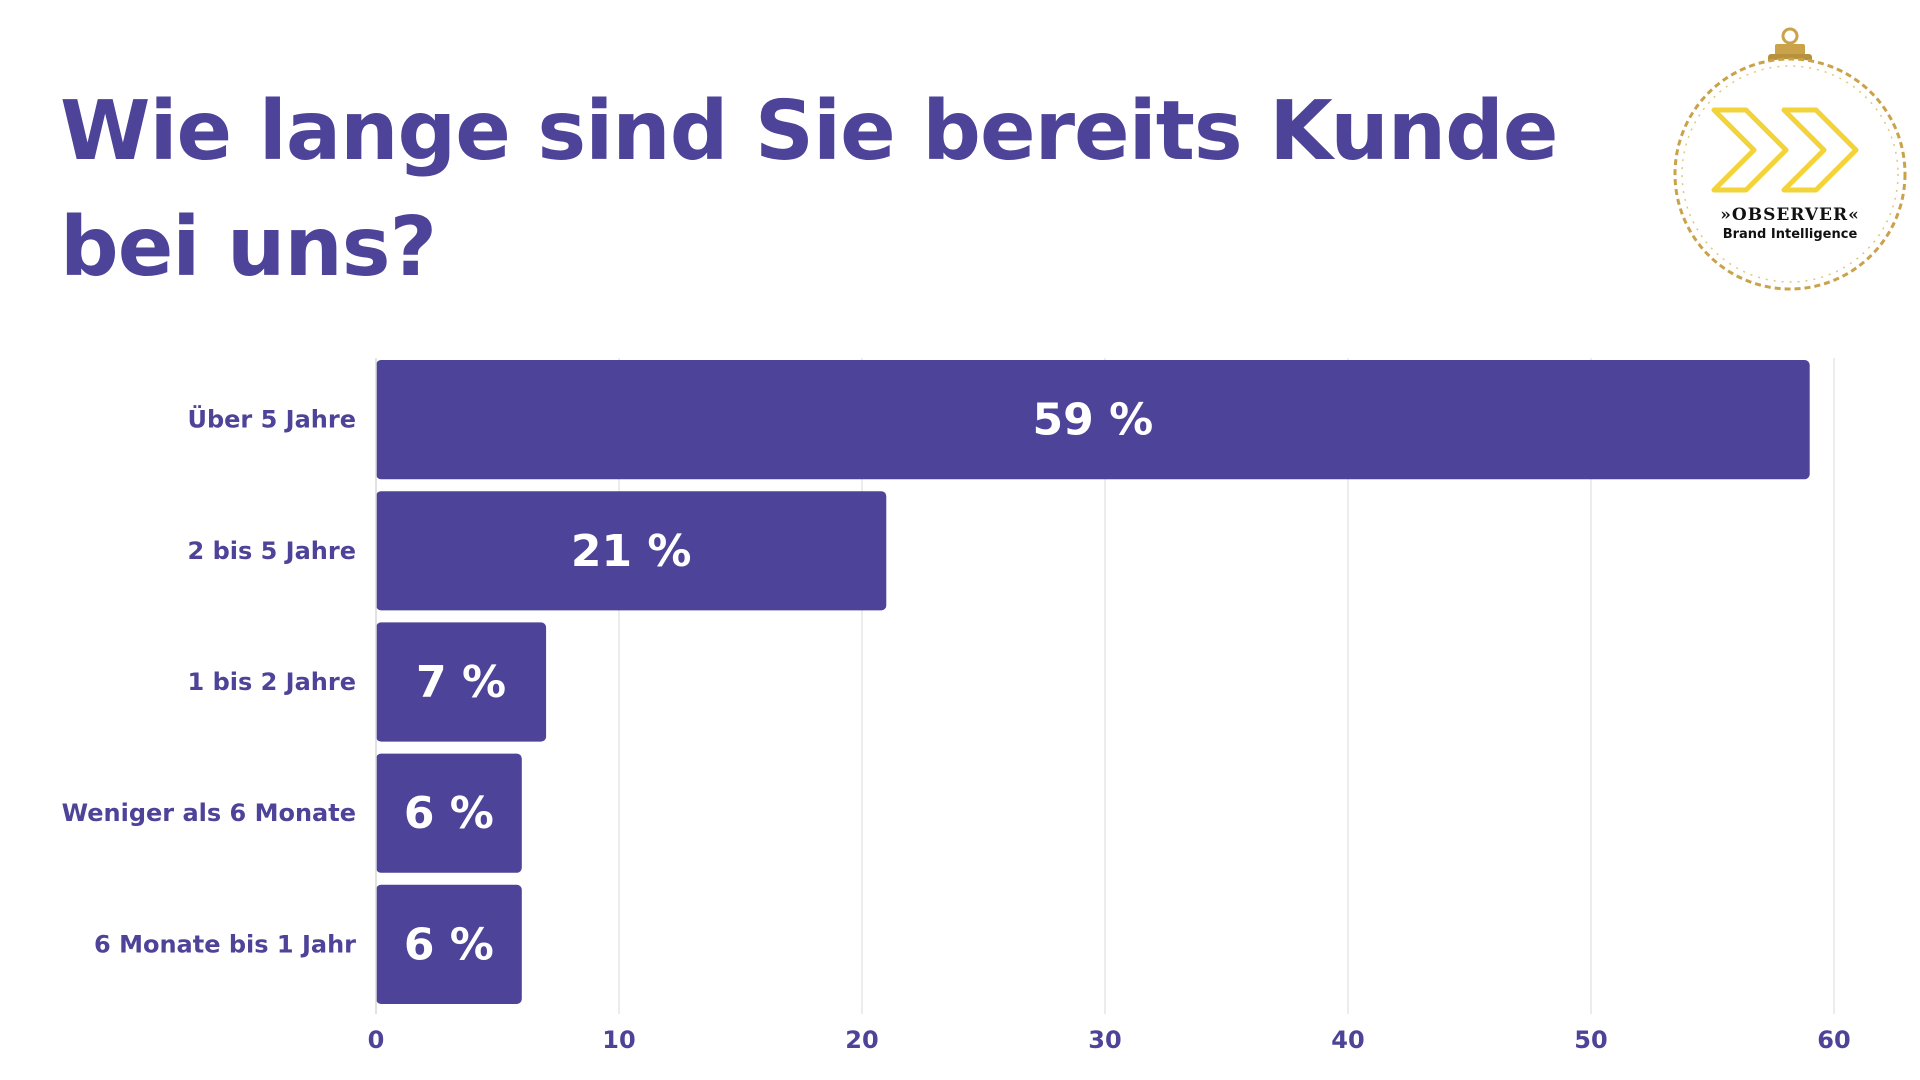 The width and height of the screenshot is (1920, 1080). What do you see at coordinates (861, 1040) in the screenshot?
I see `x-tick-label: 20` at bounding box center [861, 1040].